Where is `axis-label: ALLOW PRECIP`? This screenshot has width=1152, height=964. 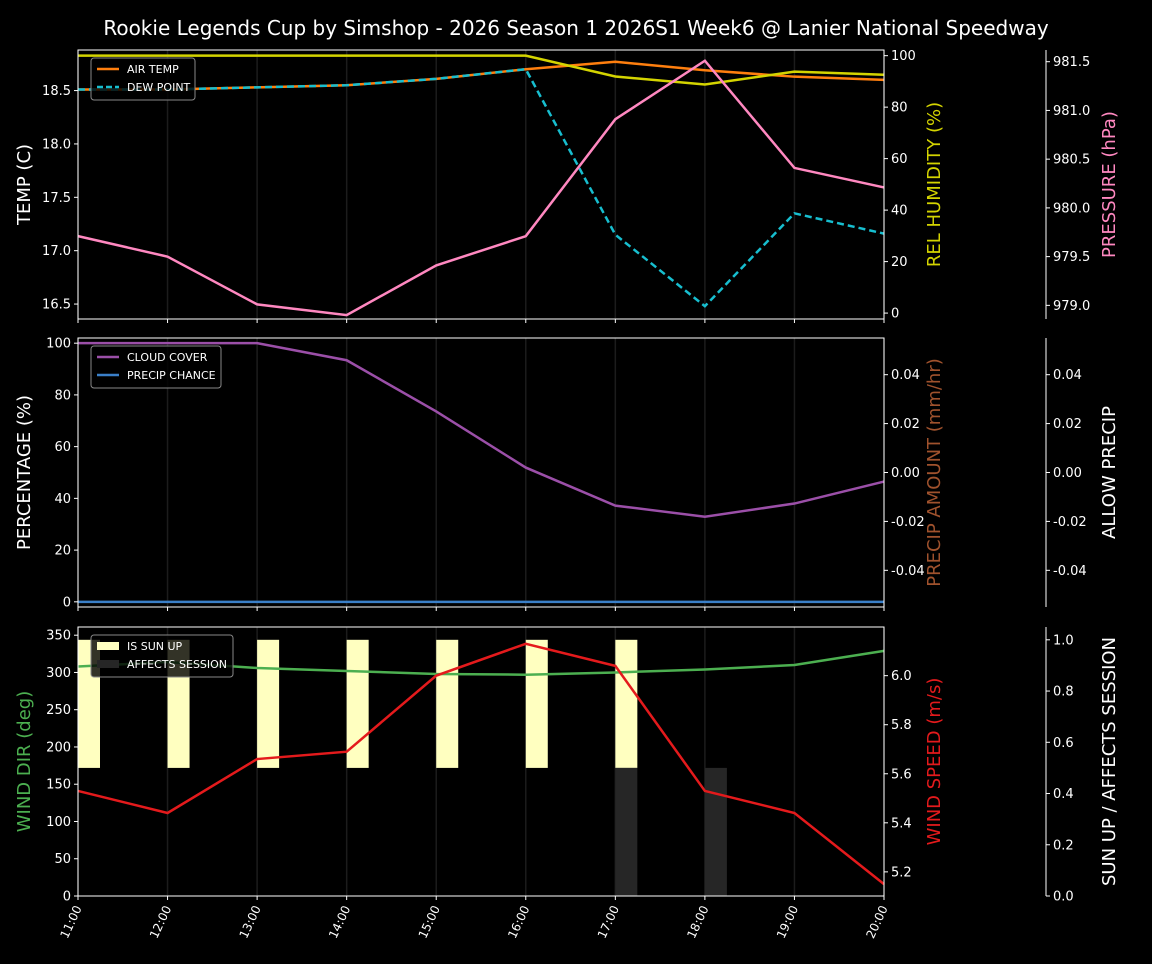
axis-label: ALLOW PRECIP is located at coordinates (1109, 472).